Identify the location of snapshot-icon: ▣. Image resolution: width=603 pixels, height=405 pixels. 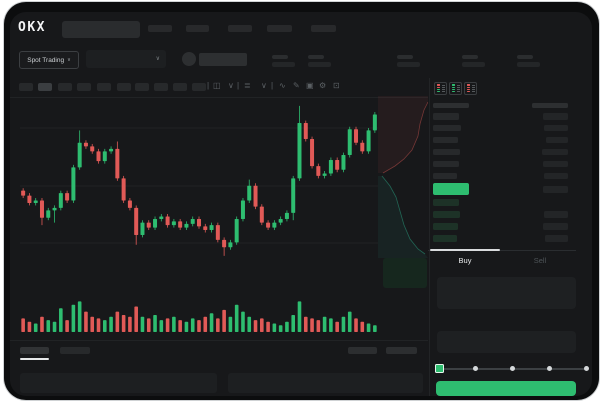
(310, 85).